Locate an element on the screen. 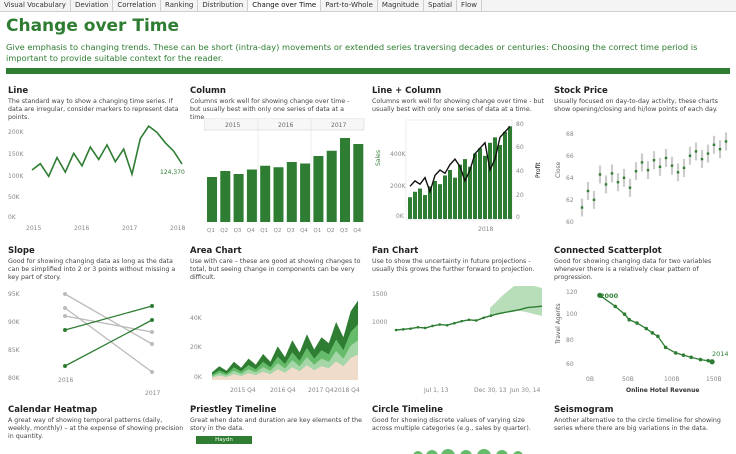 This screenshot has width=736, height=454. card-title: Area Chart is located at coordinates (216, 251).